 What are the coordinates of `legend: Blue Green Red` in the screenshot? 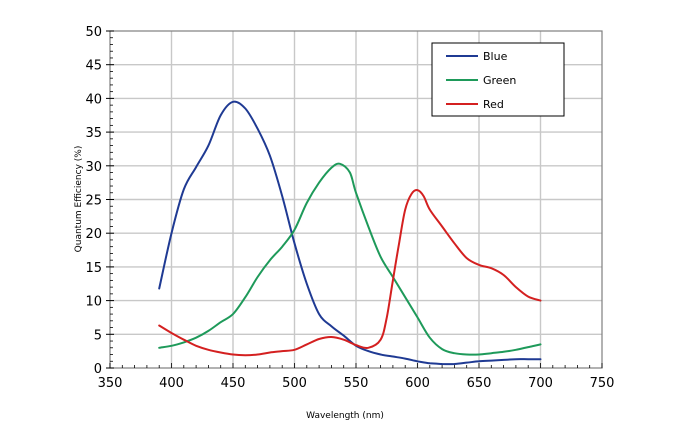 It's located at (498, 79).